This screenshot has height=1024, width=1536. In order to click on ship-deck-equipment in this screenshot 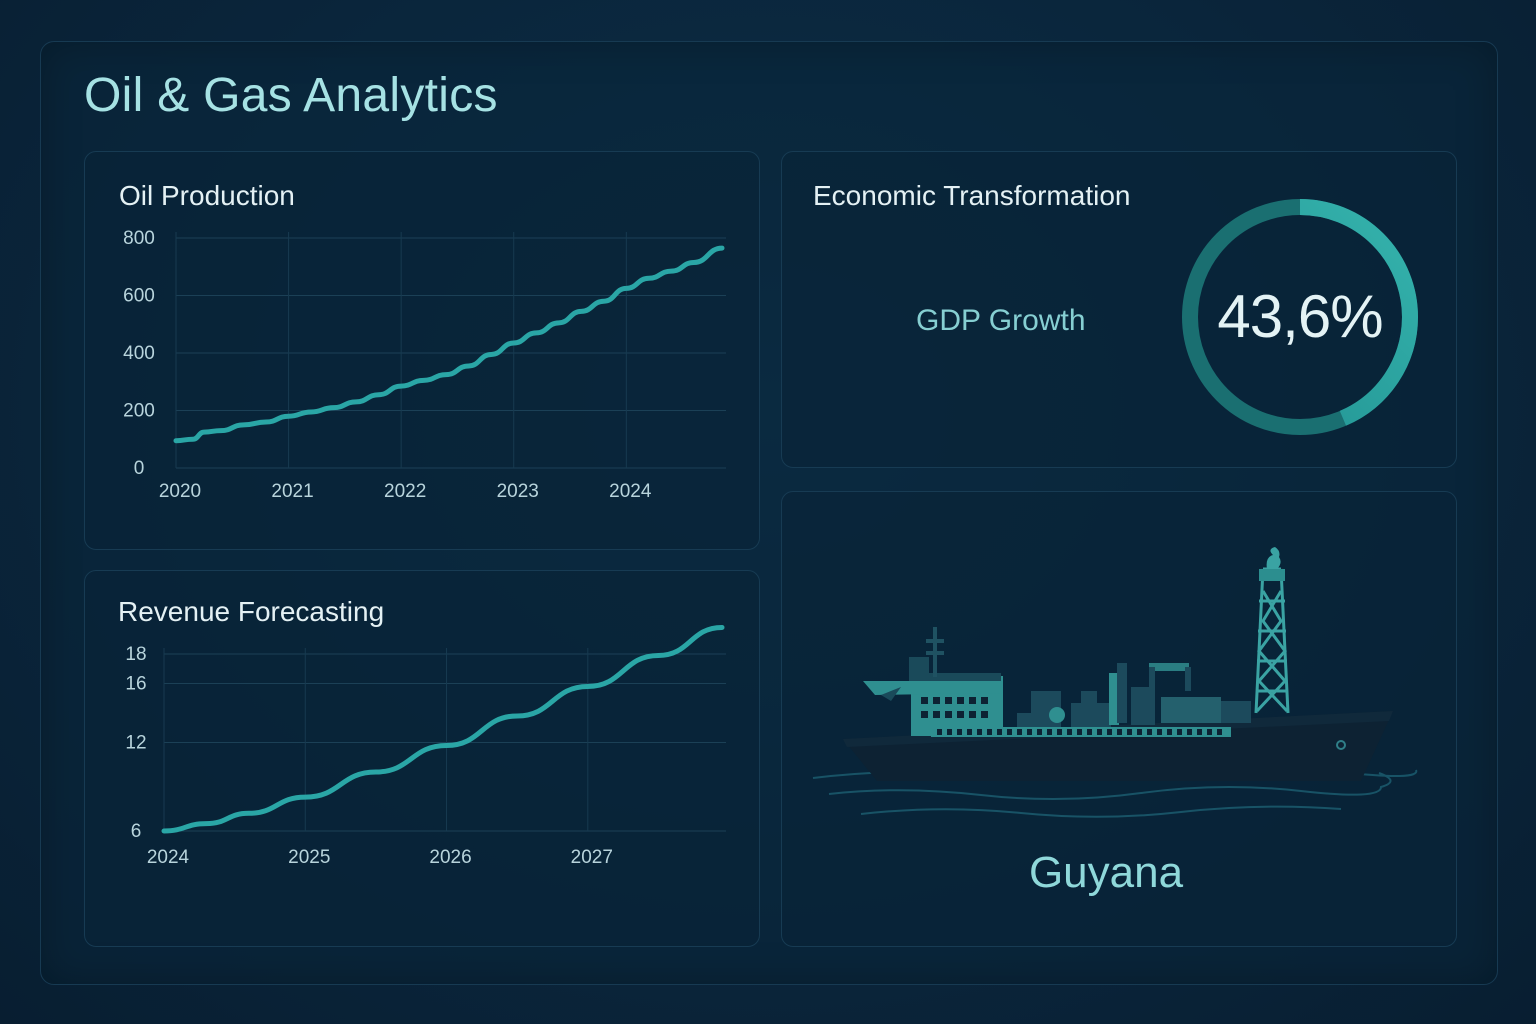, I will do `click(1134, 696)`.